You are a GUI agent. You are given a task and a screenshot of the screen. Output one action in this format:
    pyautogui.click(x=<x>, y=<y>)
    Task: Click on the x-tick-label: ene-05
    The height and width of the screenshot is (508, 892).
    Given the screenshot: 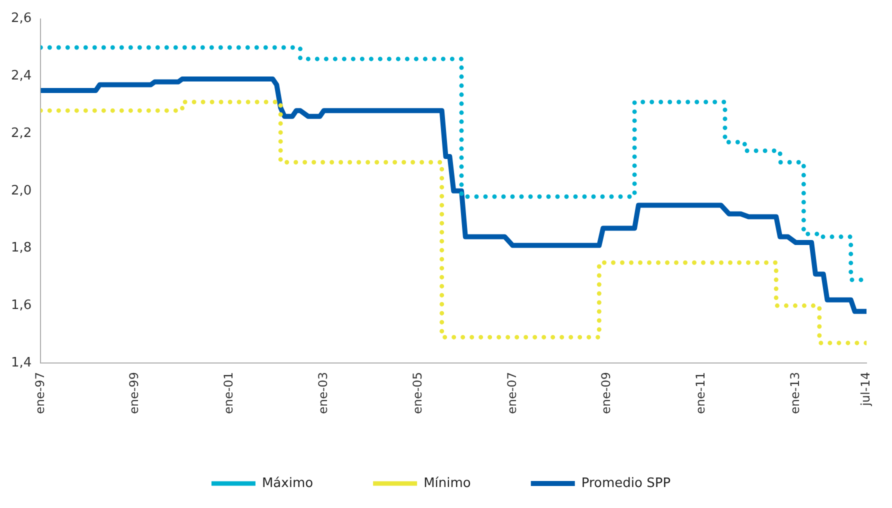 What is the action you would take?
    pyautogui.click(x=417, y=393)
    